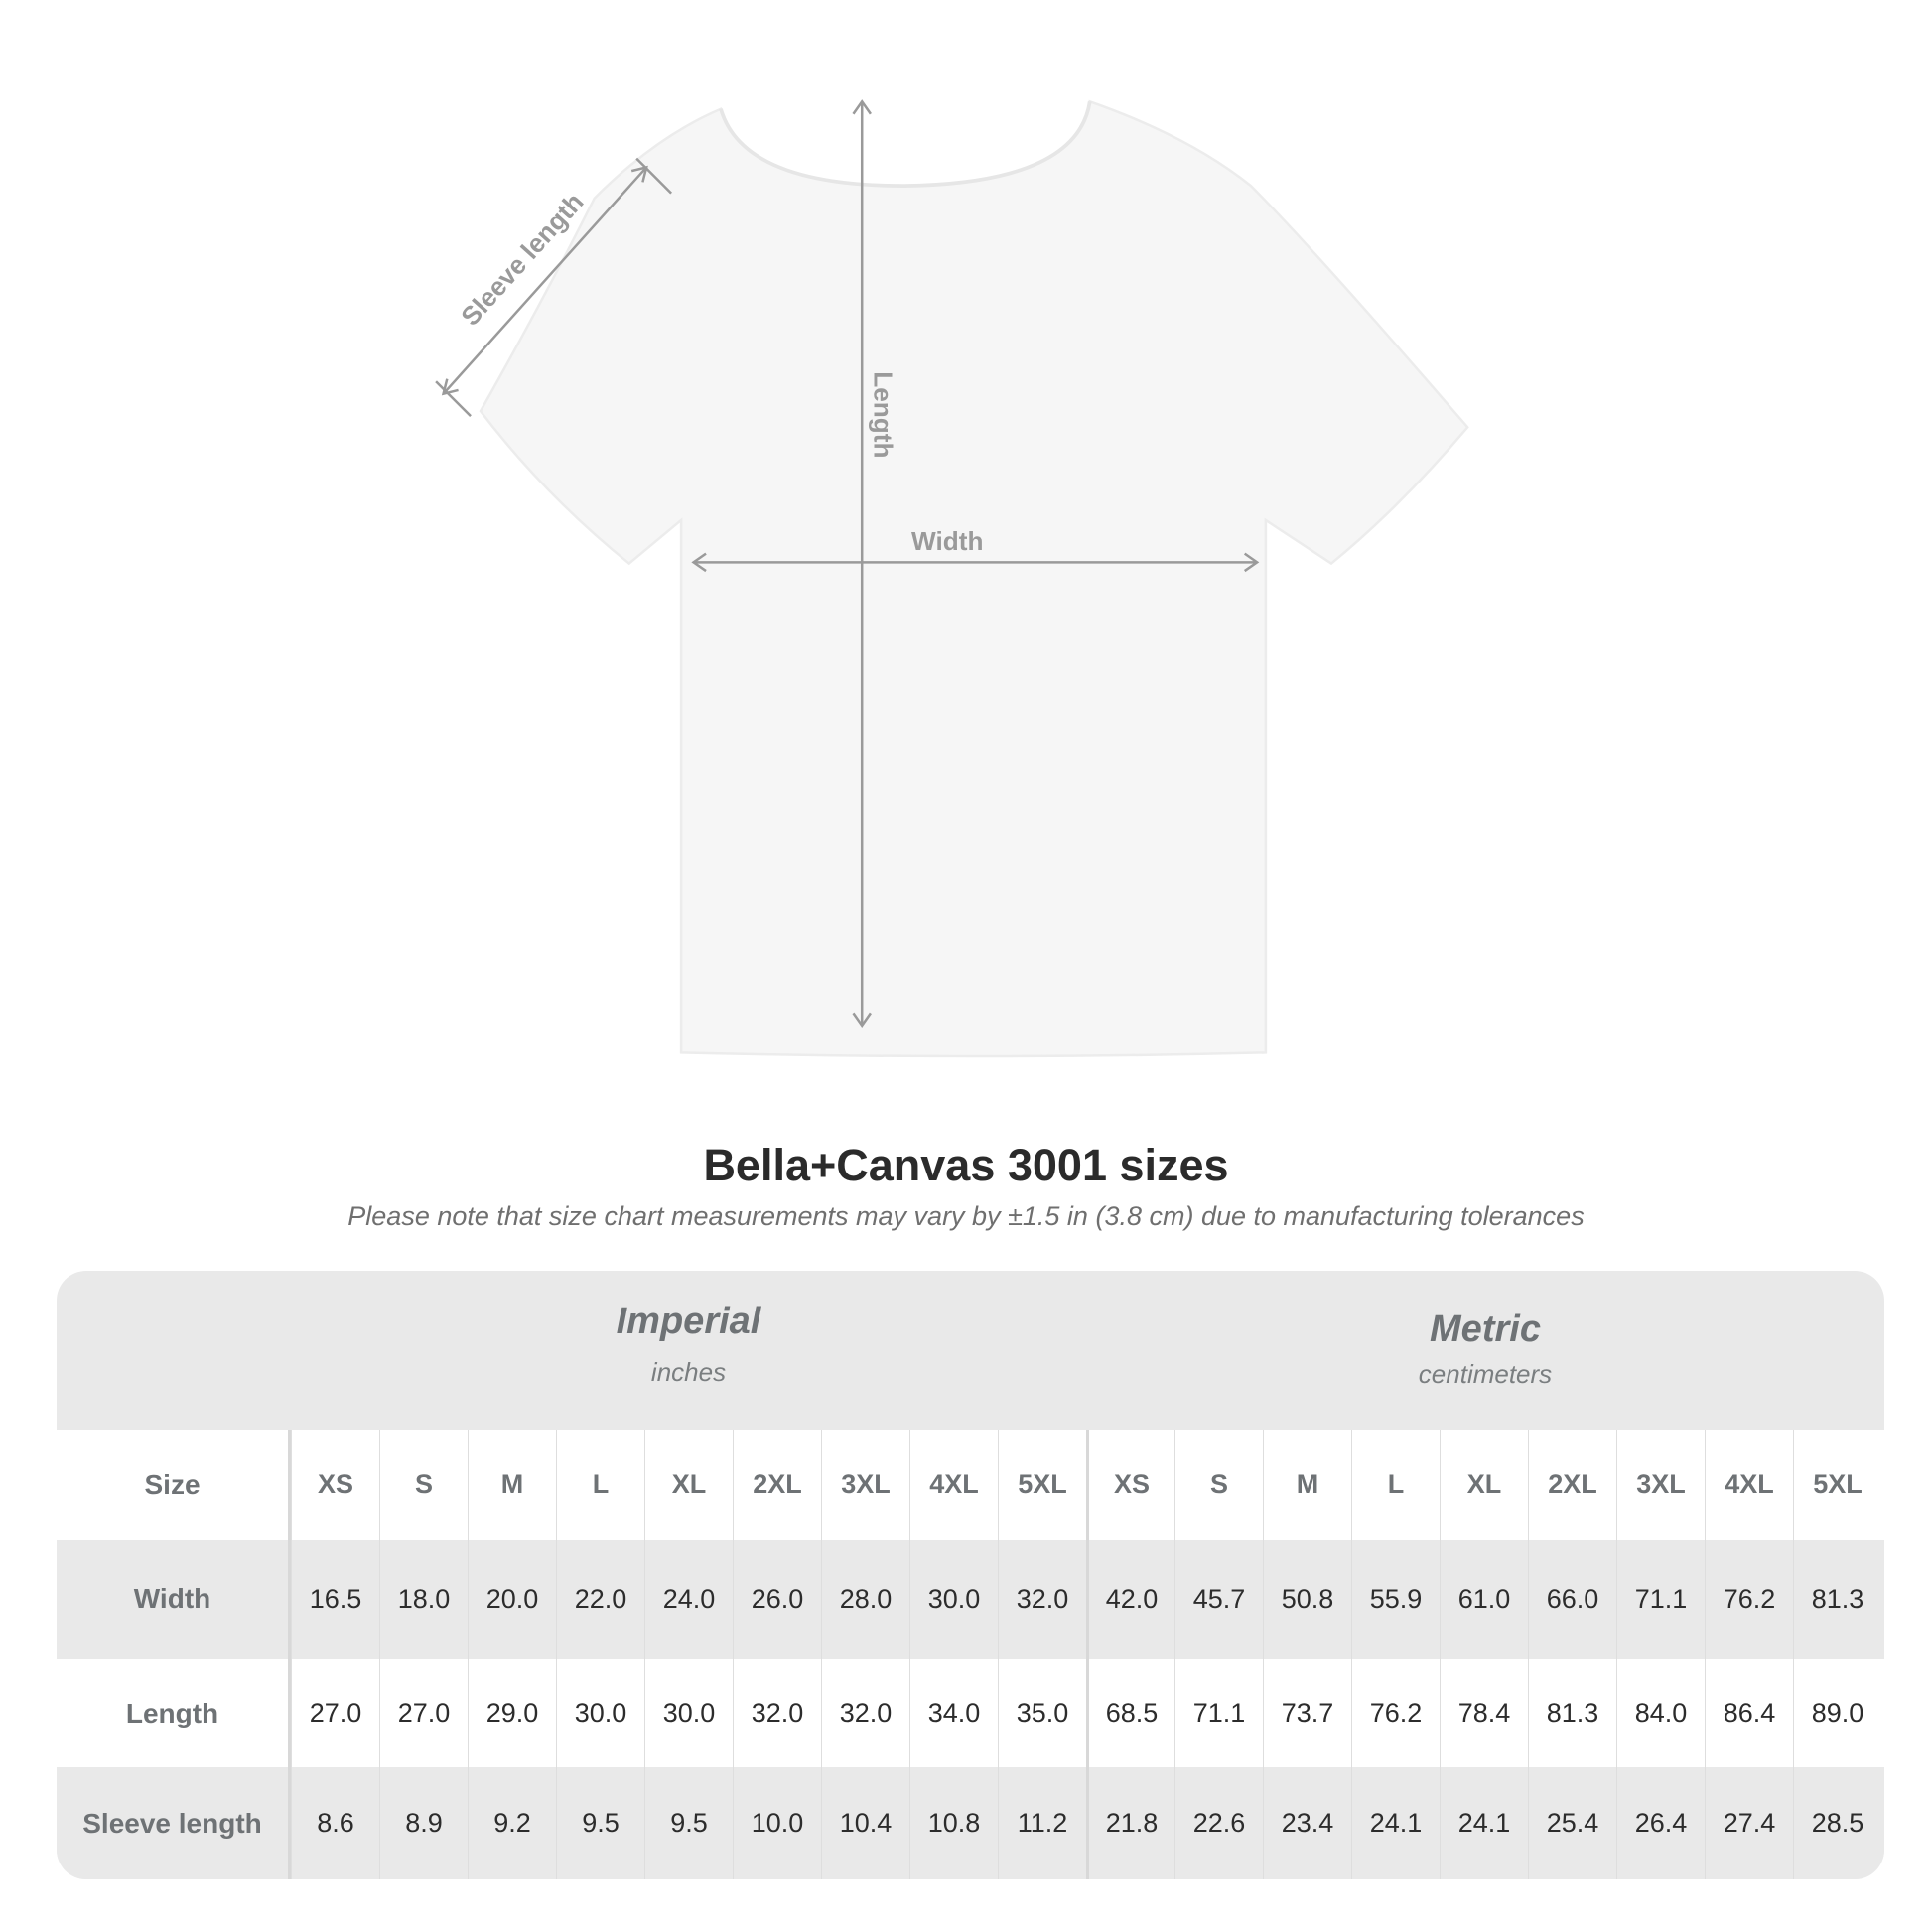 The height and width of the screenshot is (1932, 1932). What do you see at coordinates (1661, 1823) in the screenshot?
I see `table-cell-metric: 26.4` at bounding box center [1661, 1823].